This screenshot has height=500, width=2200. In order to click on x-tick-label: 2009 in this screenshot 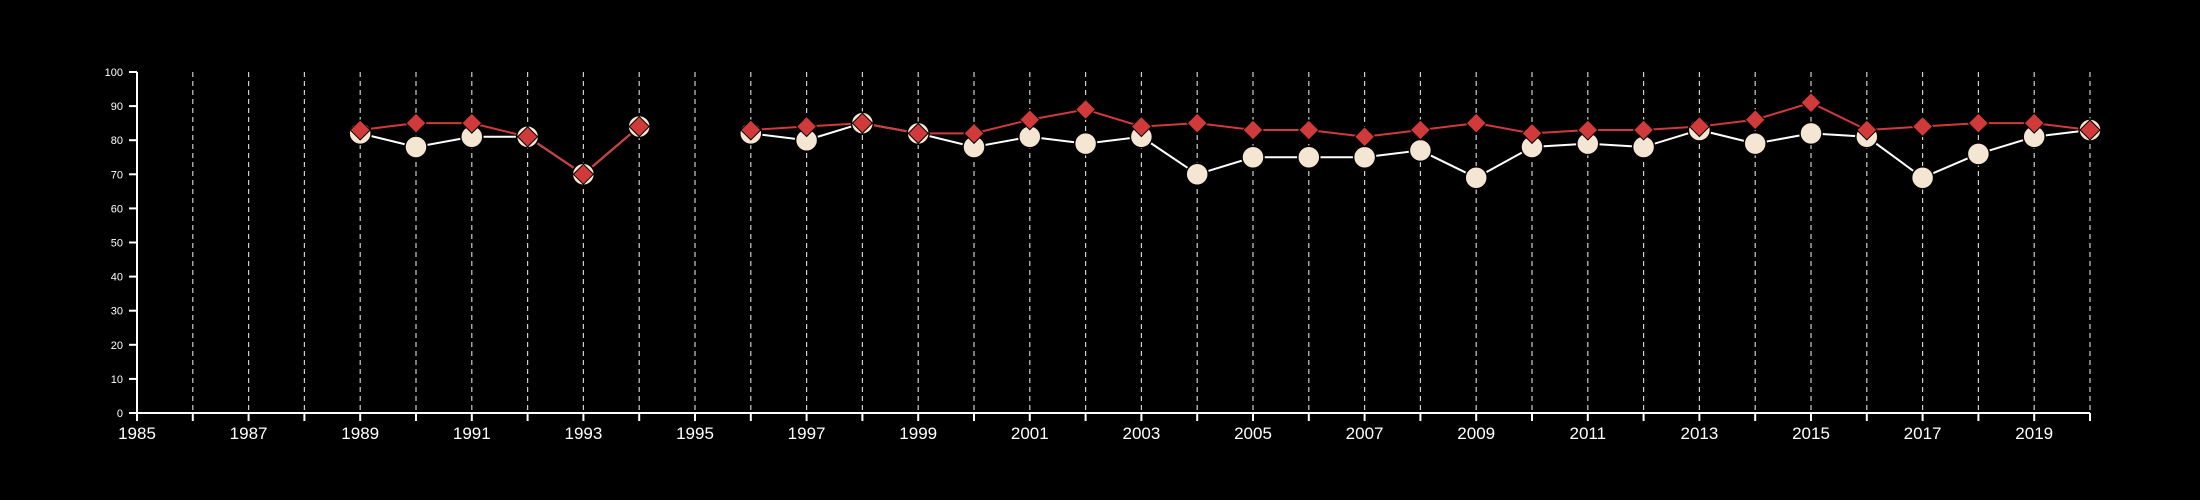, I will do `click(1476, 433)`.